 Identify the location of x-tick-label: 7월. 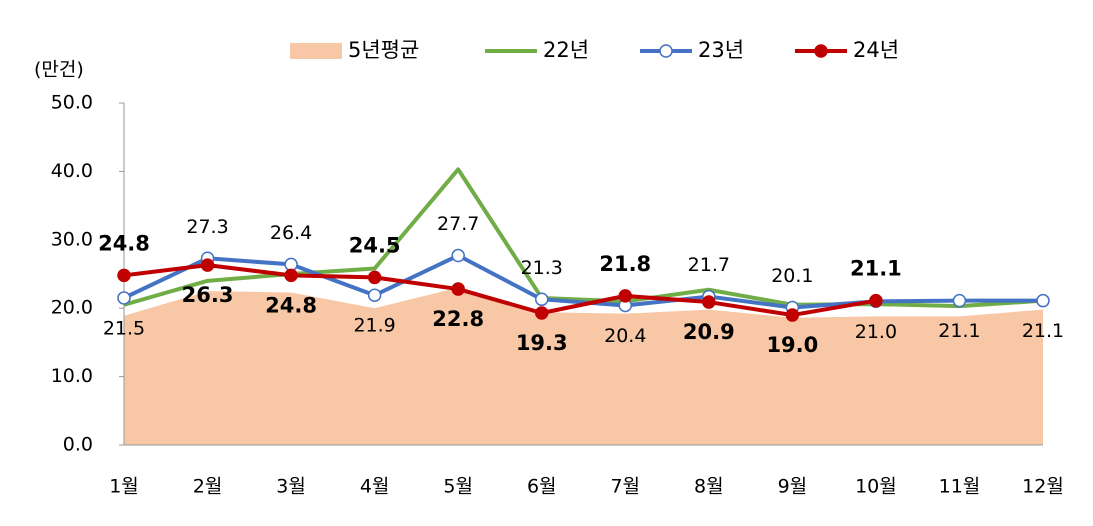
(625, 487).